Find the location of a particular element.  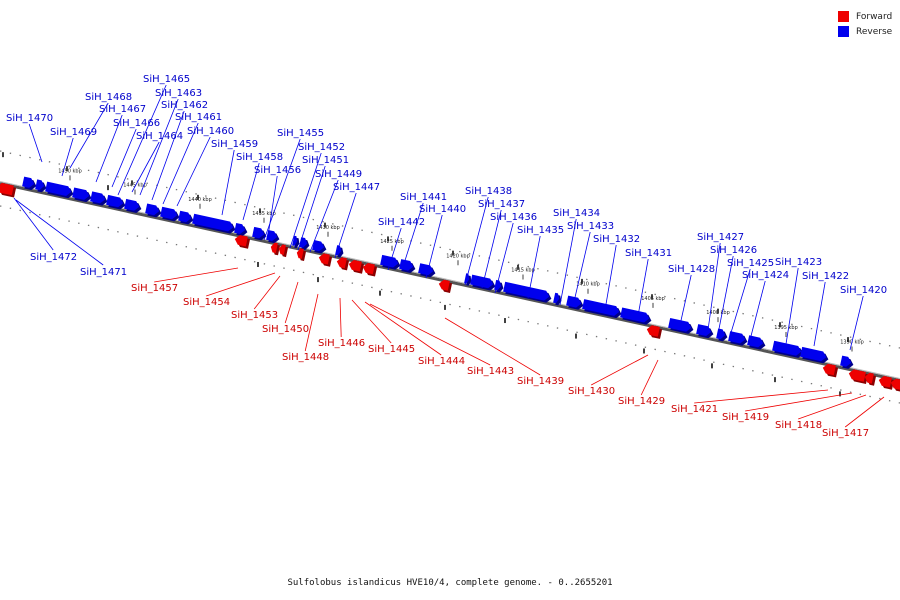

reverse-gene-label: SiH_1451 is located at coordinates (325, 160).